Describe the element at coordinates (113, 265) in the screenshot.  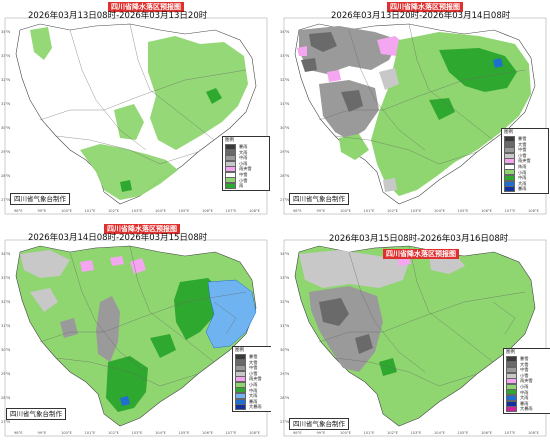
I see `sleet-area` at that location.